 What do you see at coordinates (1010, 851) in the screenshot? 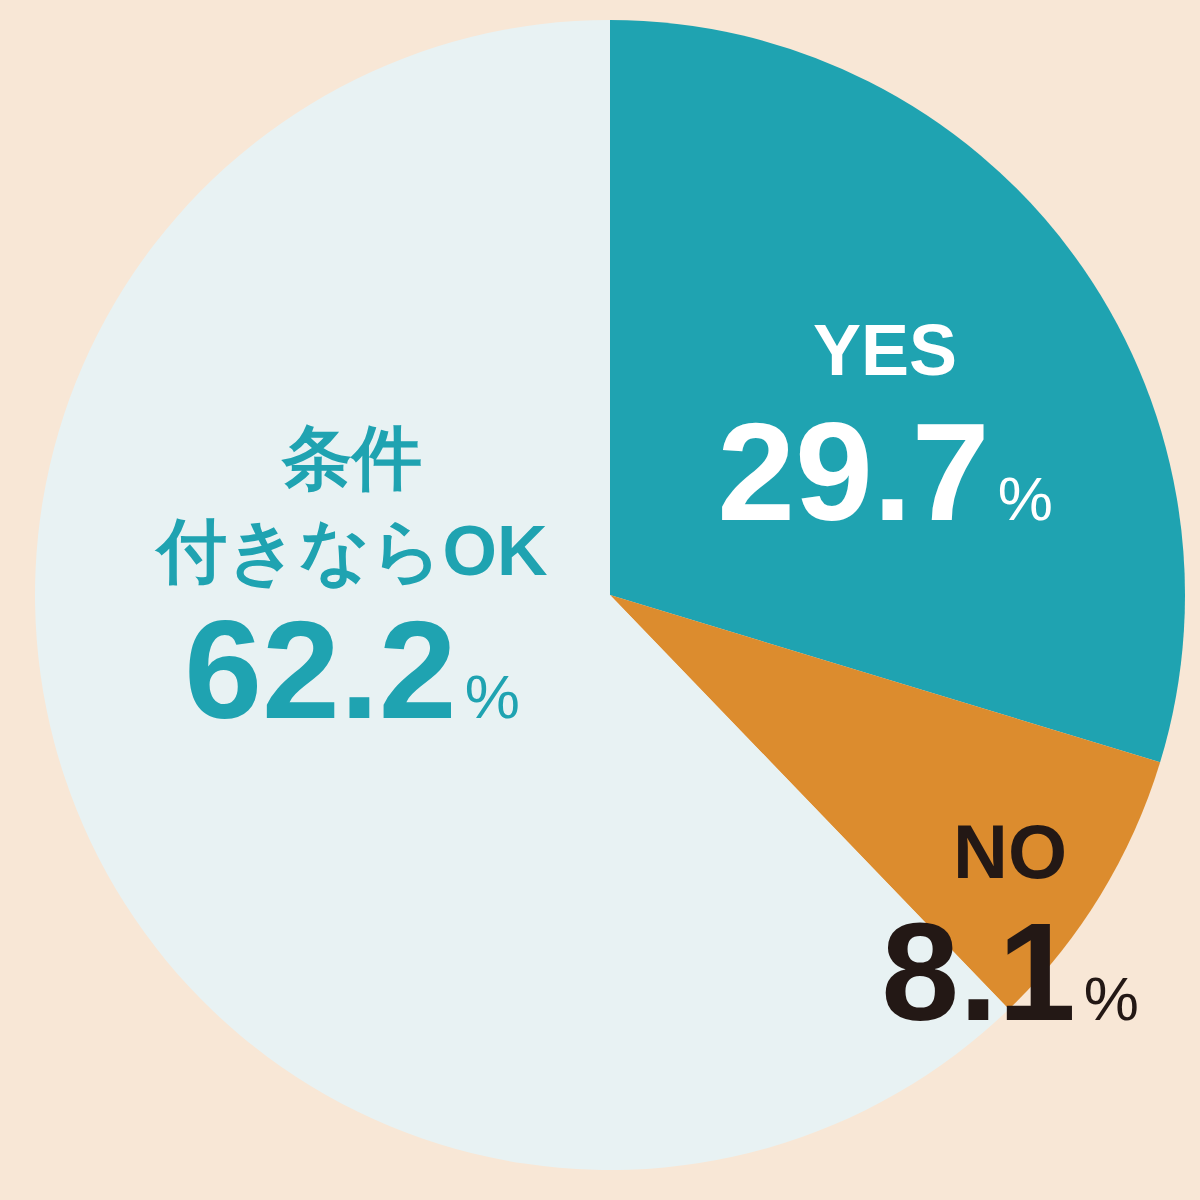
I see `slice-label: NO` at bounding box center [1010, 851].